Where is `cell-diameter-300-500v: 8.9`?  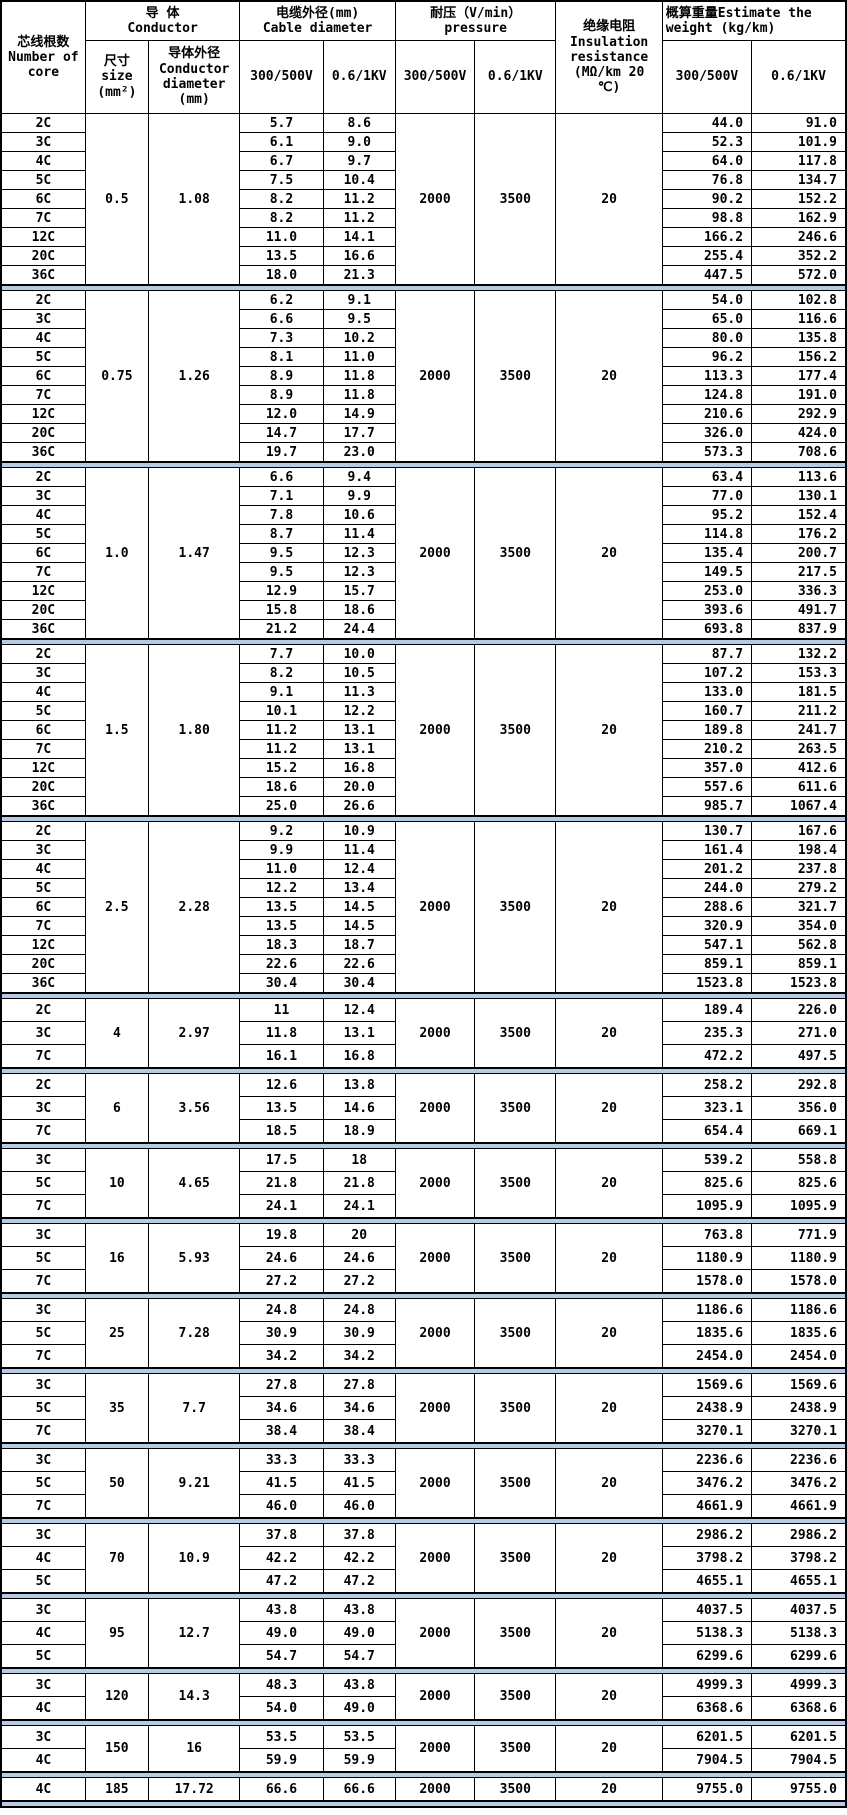 cell-diameter-300-500v: 8.9 is located at coordinates (281, 395).